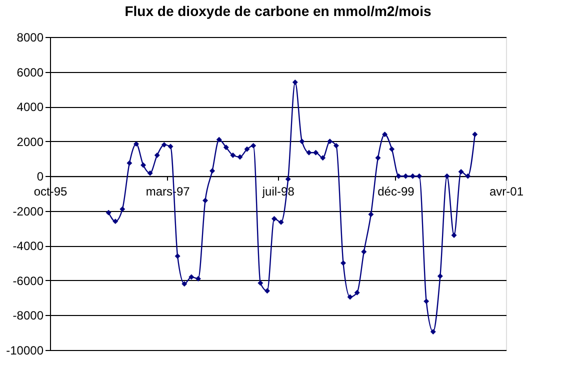 The height and width of the screenshot is (390, 586). What do you see at coordinates (506, 191) in the screenshot?
I see `x-tick-label: avr-01` at bounding box center [506, 191].